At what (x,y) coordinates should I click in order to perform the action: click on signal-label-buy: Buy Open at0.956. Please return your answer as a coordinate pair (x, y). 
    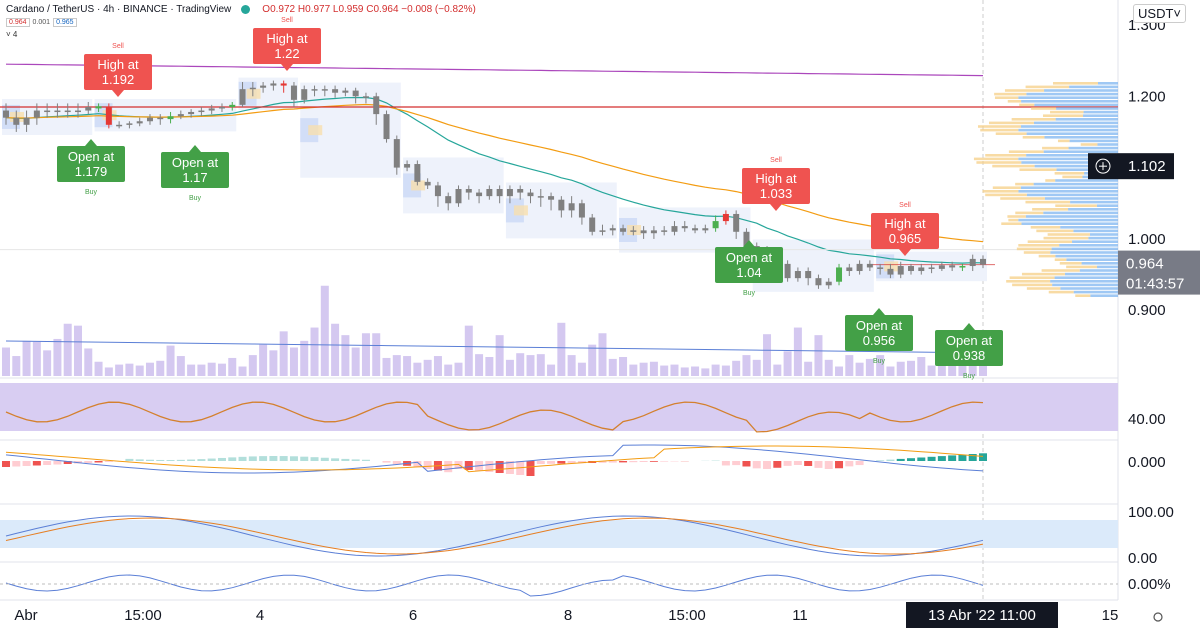
    Looking at the image, I should click on (879, 336).